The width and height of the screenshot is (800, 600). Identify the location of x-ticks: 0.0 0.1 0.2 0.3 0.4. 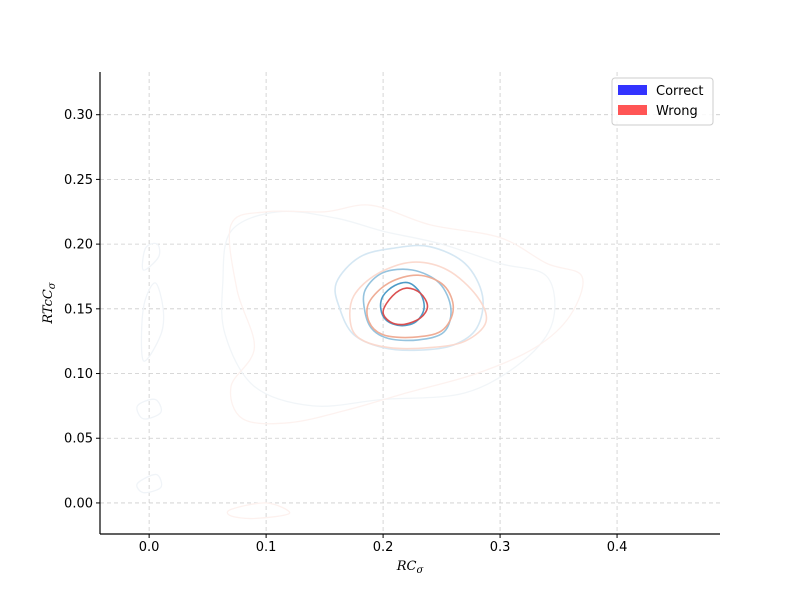
(383, 544).